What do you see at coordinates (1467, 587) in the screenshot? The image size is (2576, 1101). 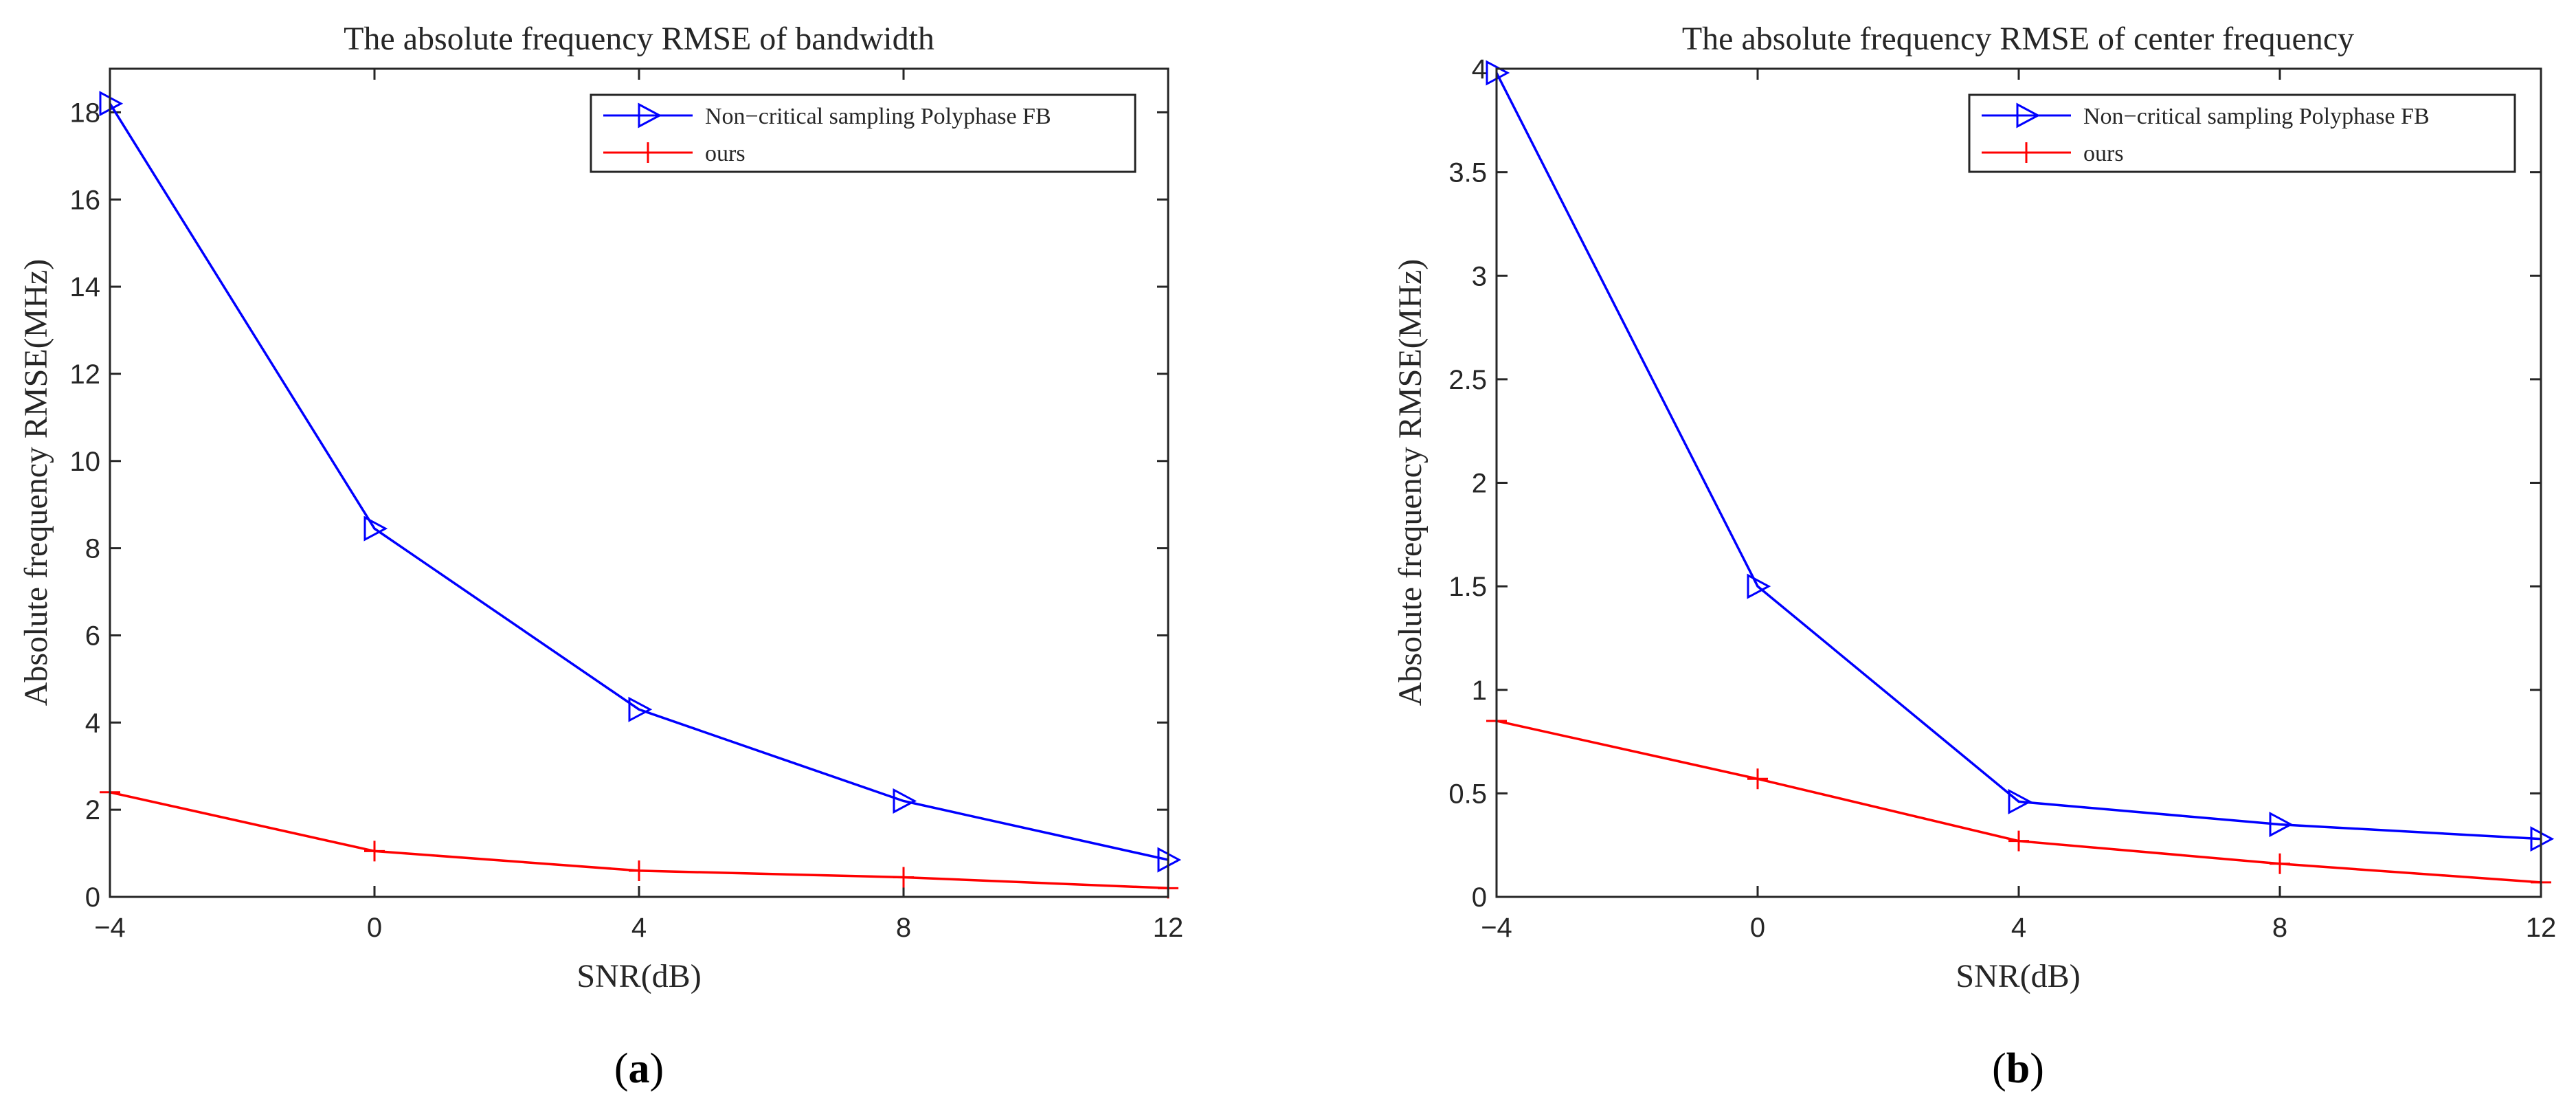 I see `chart-b-ytick-label: 1.5` at bounding box center [1467, 587].